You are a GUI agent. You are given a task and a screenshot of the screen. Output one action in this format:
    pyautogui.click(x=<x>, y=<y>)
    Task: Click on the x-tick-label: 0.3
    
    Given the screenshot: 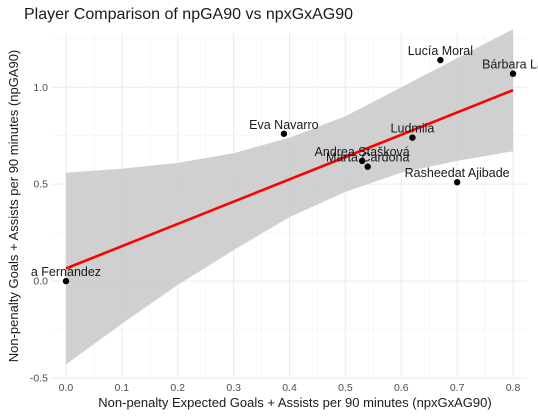 What is the action you would take?
    pyautogui.click(x=233, y=388)
    